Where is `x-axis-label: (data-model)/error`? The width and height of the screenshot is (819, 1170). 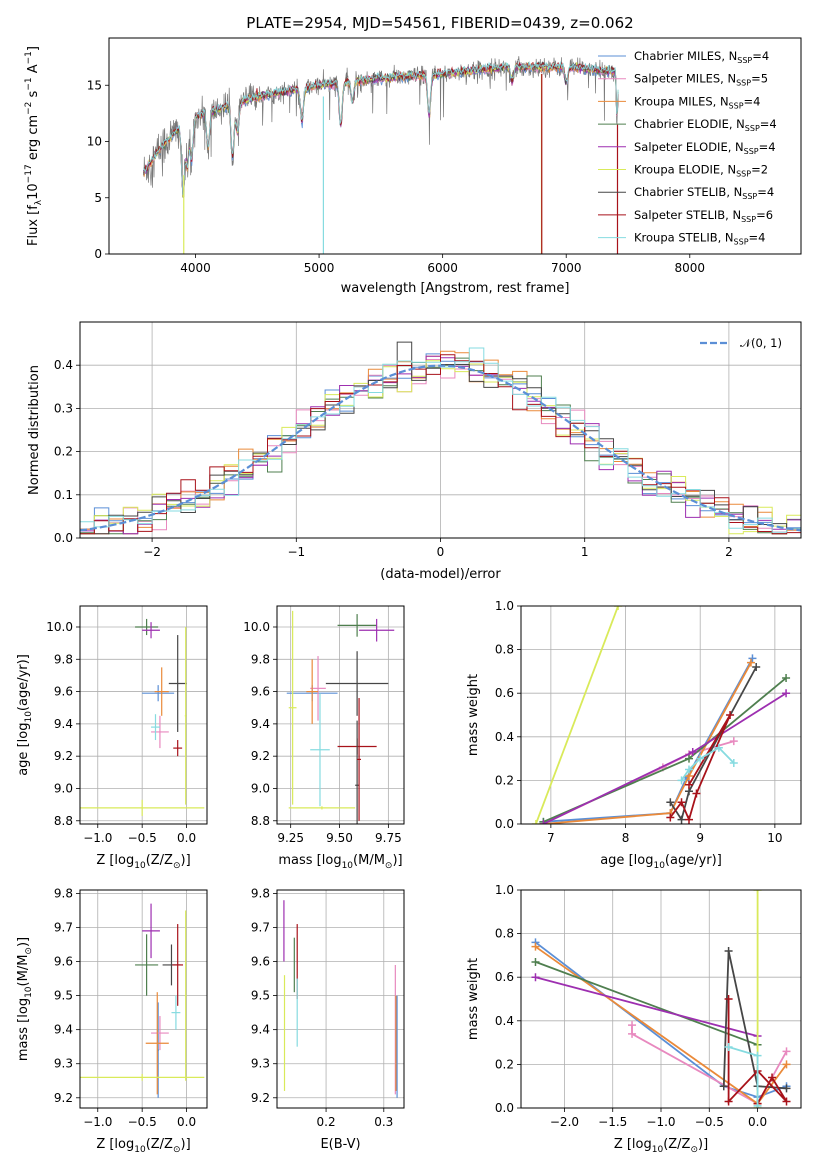 x-axis-label: (data-model)/error is located at coordinates (440, 574).